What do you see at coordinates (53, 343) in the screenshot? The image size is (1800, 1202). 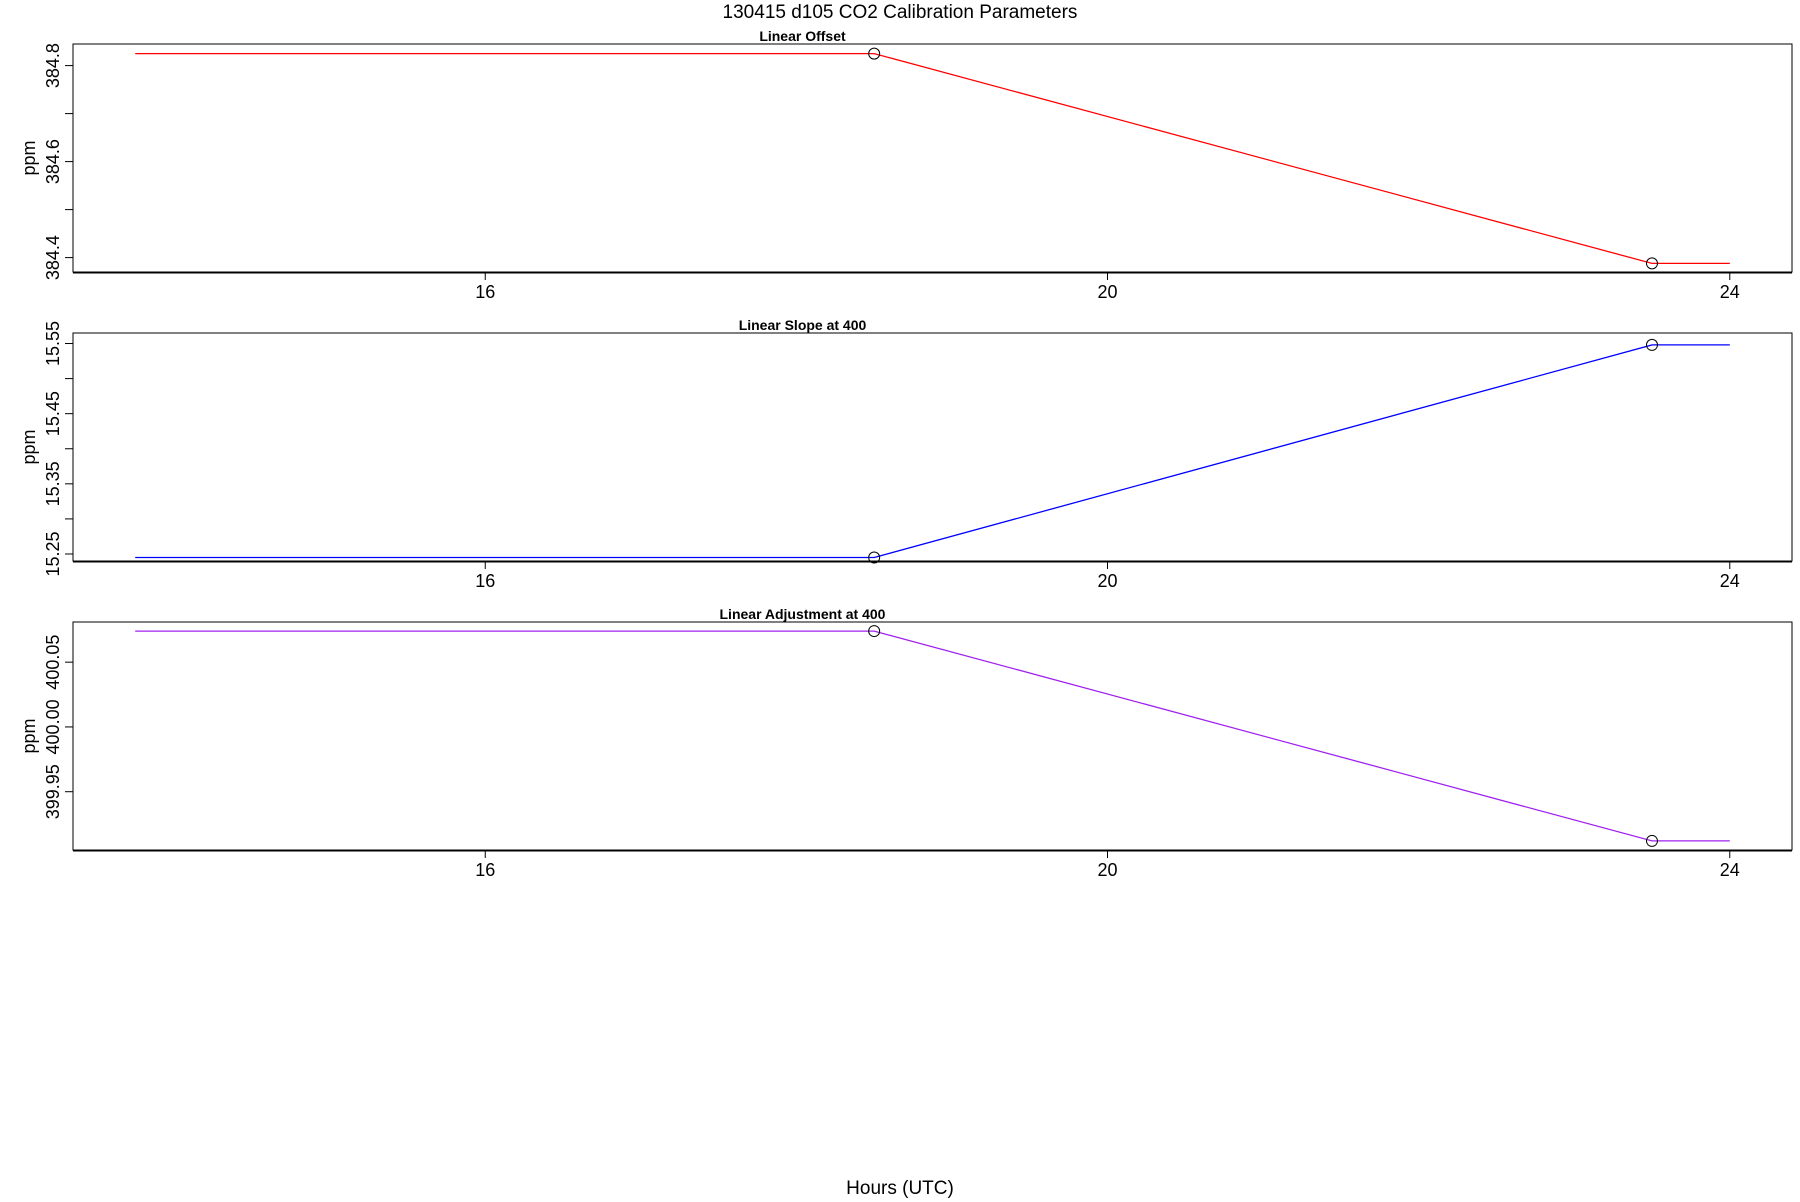 I see `y-tick-label: 15.55` at bounding box center [53, 343].